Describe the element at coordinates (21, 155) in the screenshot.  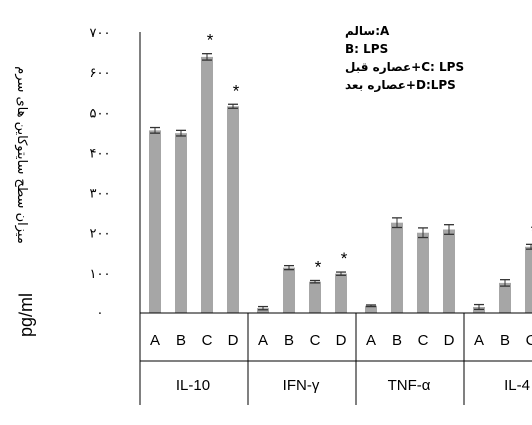
I see `y-axis-label-fa: میزان سطح سایتوکاین های سرم` at that location.